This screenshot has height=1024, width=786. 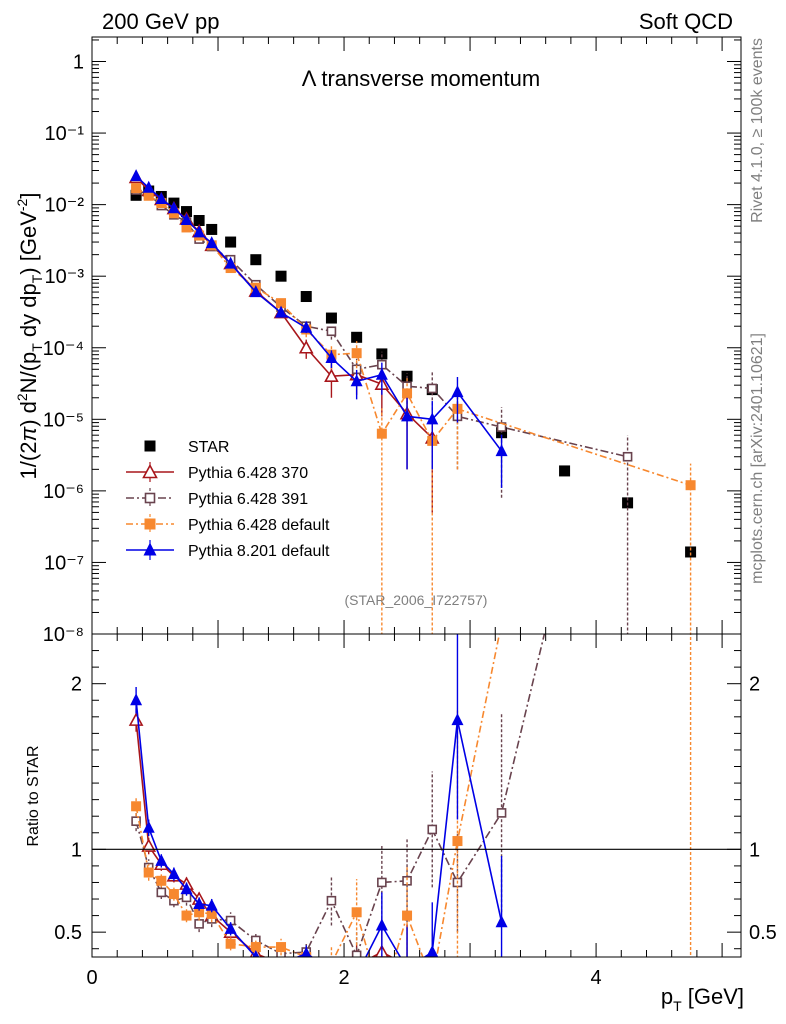 I want to click on ratio-y-tick-label-right: 1, so click(x=754, y=850).